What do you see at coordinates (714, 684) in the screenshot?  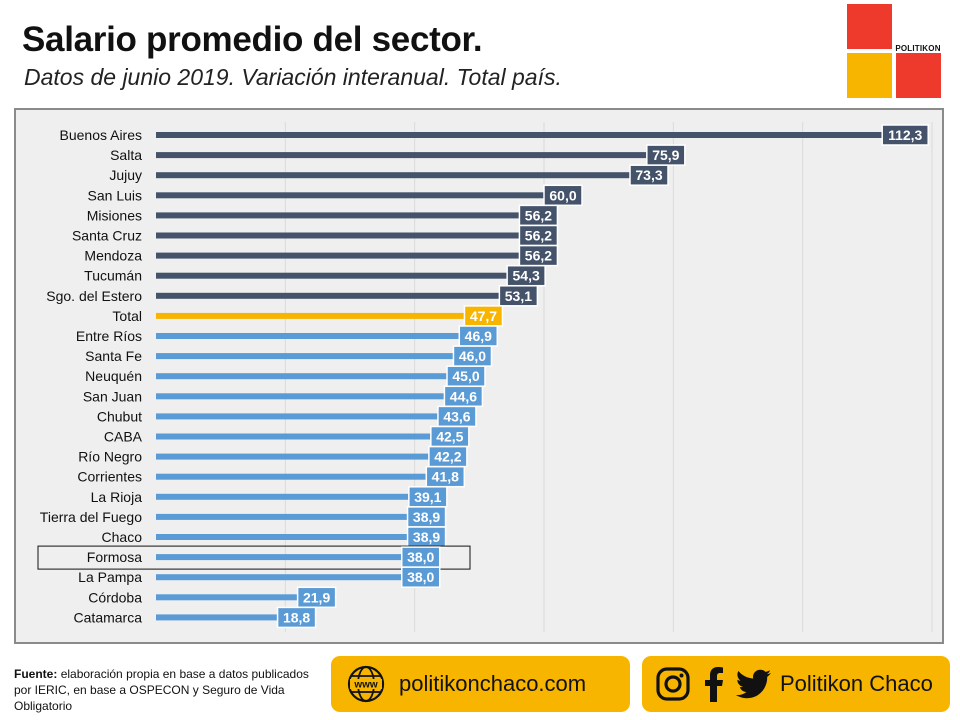 I see `facebook-icon` at bounding box center [714, 684].